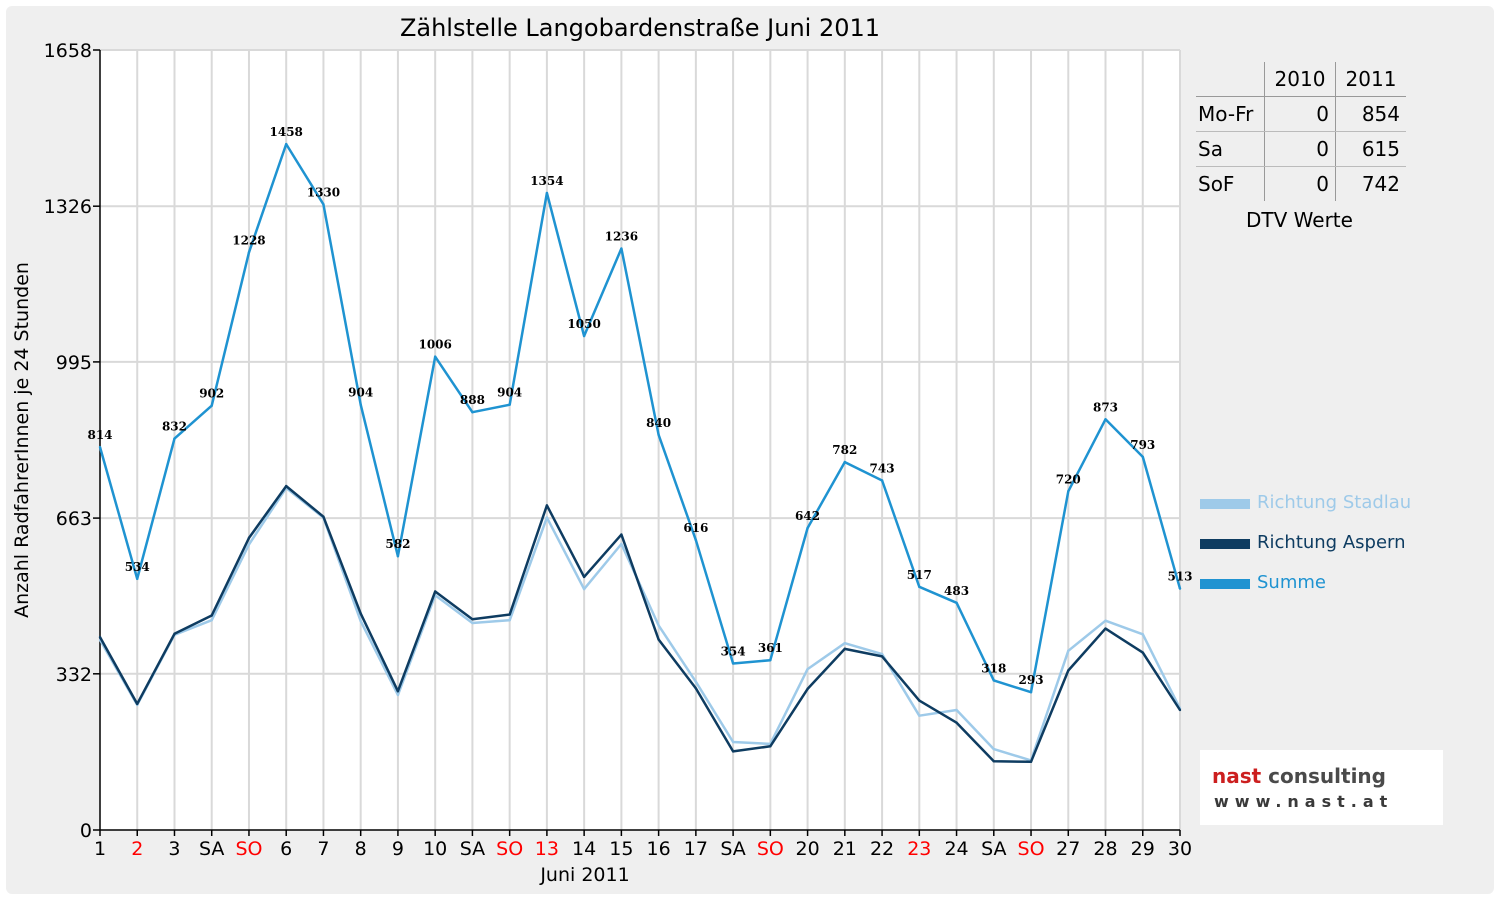 The image size is (1500, 900). Describe the element at coordinates (621, 237) in the screenshot. I see `data-label: 1236` at that location.